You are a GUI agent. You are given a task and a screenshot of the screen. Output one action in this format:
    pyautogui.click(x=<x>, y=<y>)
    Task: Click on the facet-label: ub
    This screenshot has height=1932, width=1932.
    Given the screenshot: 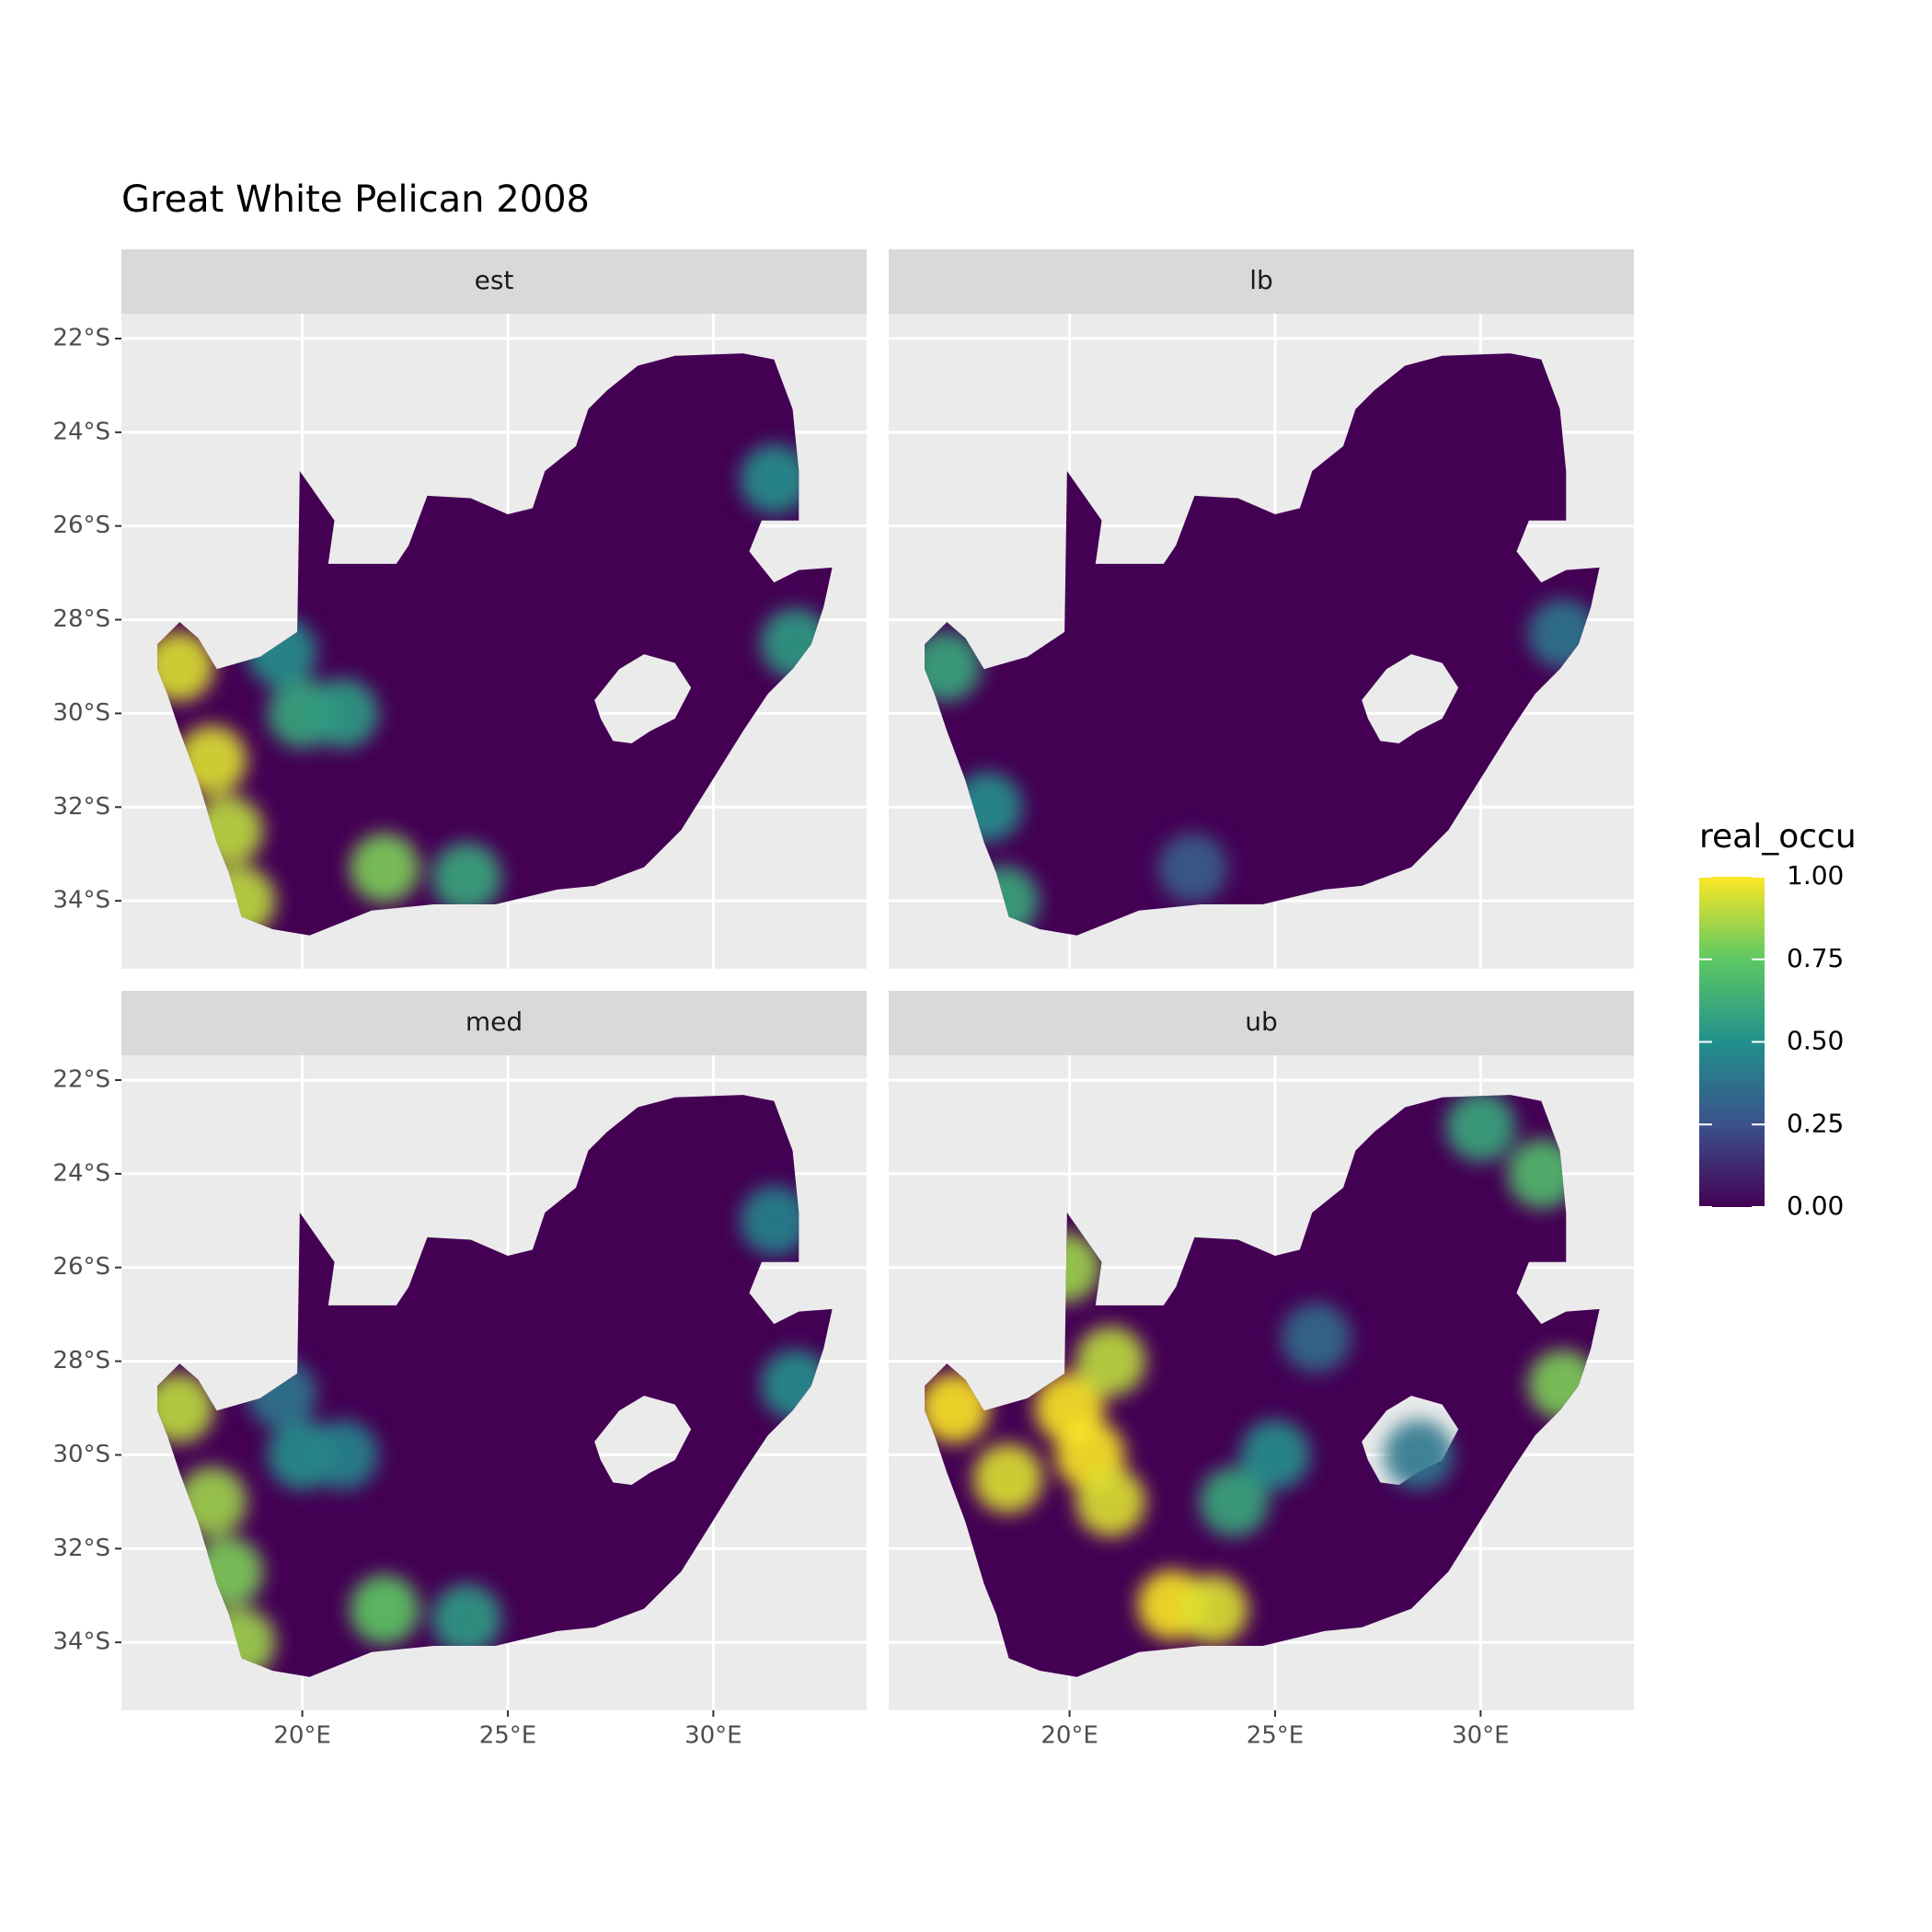 What is the action you would take?
    pyautogui.click(x=1261, y=1021)
    